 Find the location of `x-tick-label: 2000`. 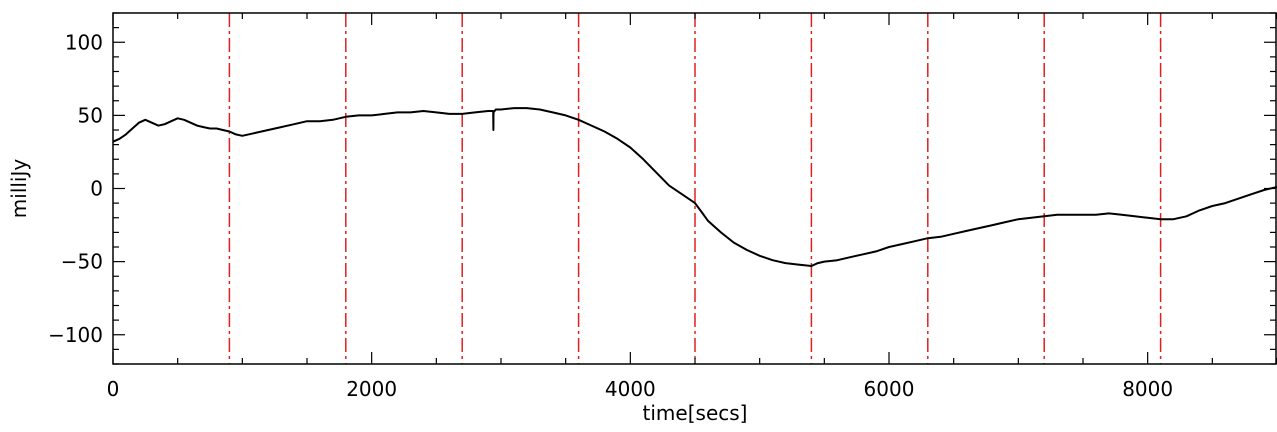

x-tick-label: 2000 is located at coordinates (371, 389).